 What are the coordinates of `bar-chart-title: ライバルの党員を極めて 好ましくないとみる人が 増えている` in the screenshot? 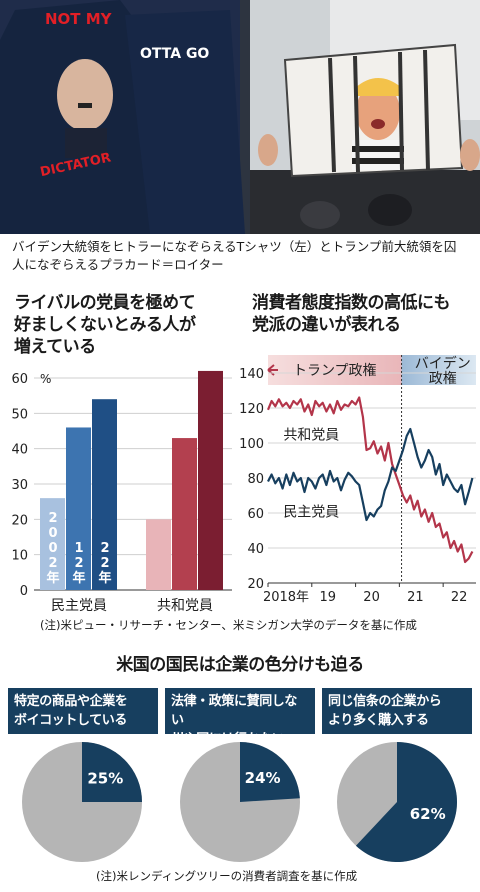 It's located at (129, 325).